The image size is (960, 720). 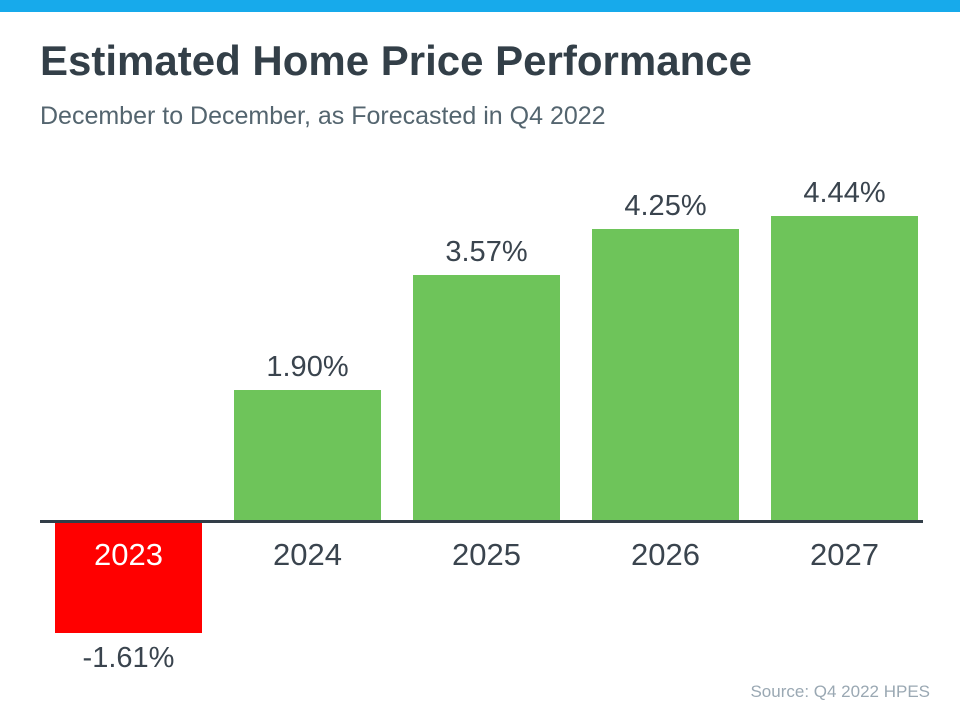 I want to click on chart-title: Estimated Home Price Performance, so click(x=396, y=60).